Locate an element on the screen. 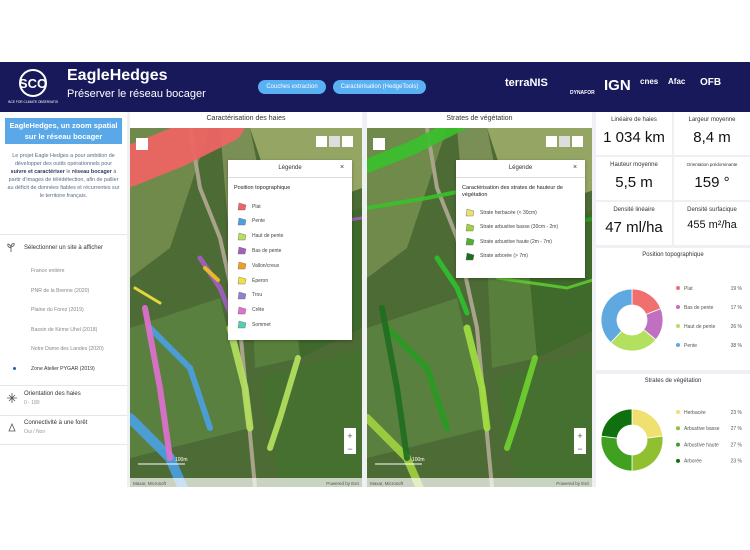 This screenshot has height=550, width=750. legend-label: Sommet is located at coordinates (261, 324).